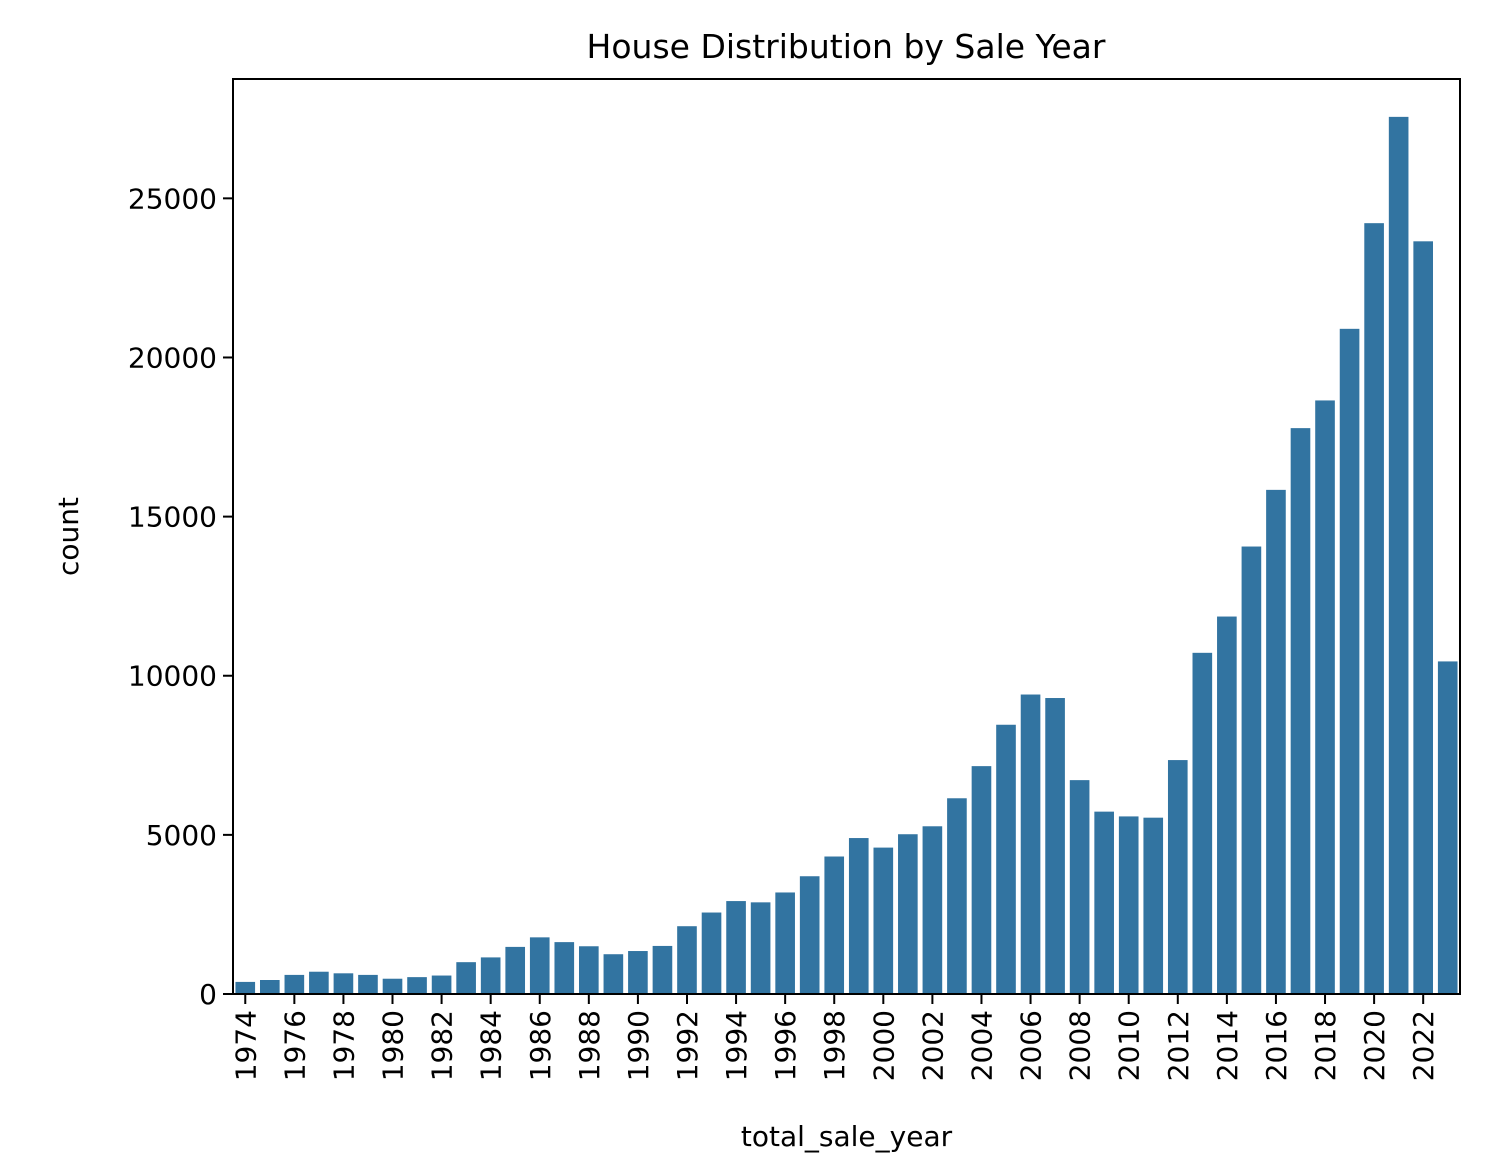 Image resolution: width=1510 pixels, height=1170 pixels. What do you see at coordinates (368, 984) in the screenshot?
I see `bar-1979` at bounding box center [368, 984].